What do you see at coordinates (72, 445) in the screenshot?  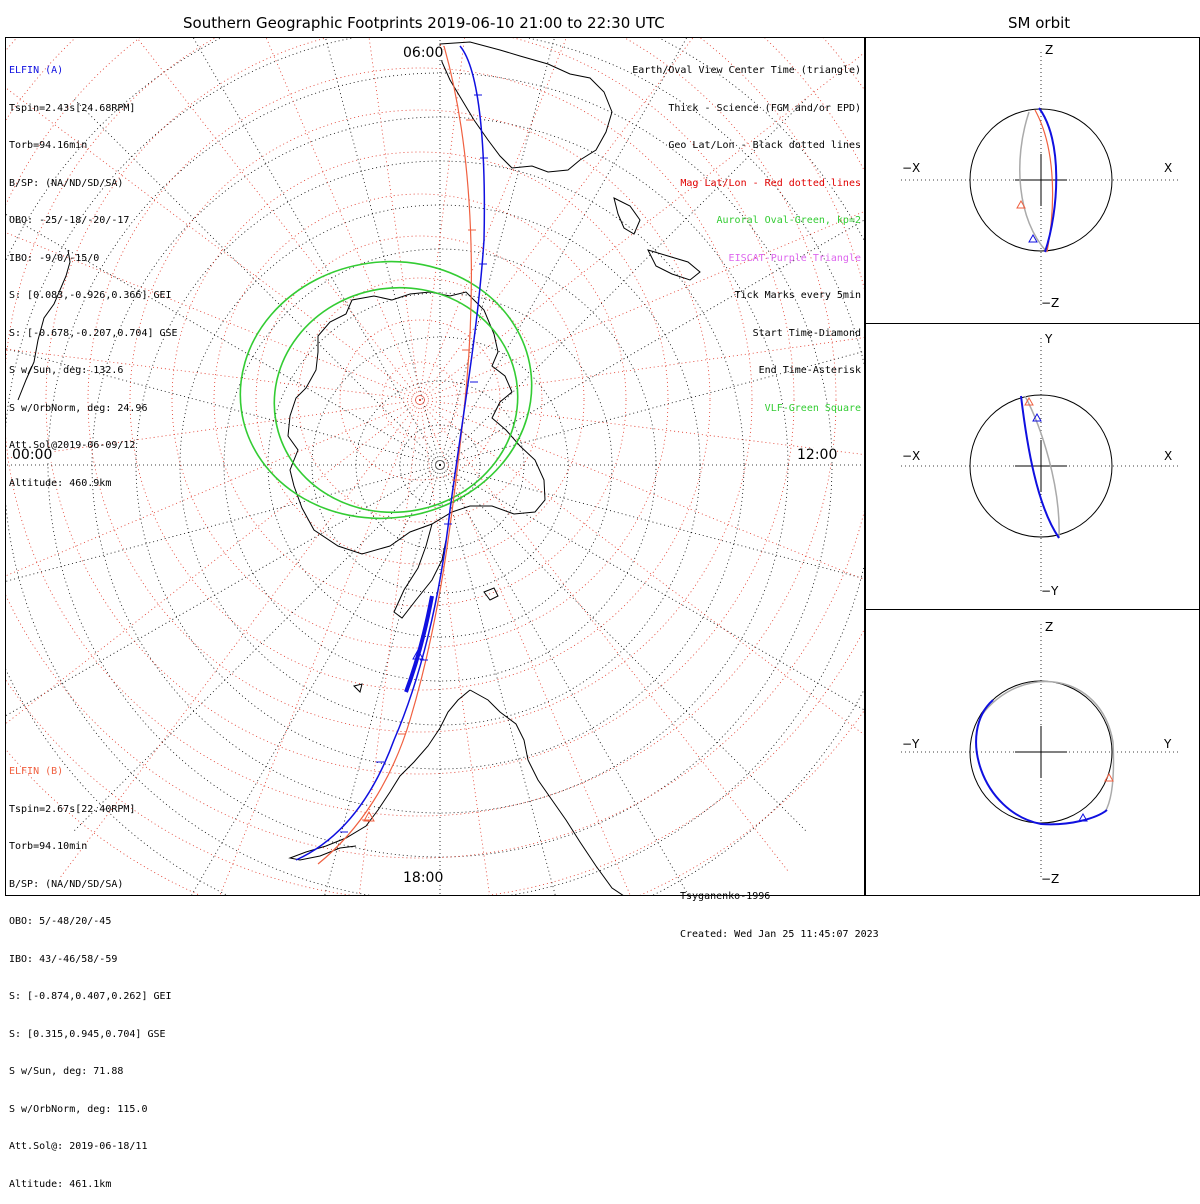 I see `probe-a-line: Att.Sol@2019-06-09/12` at bounding box center [72, 445].